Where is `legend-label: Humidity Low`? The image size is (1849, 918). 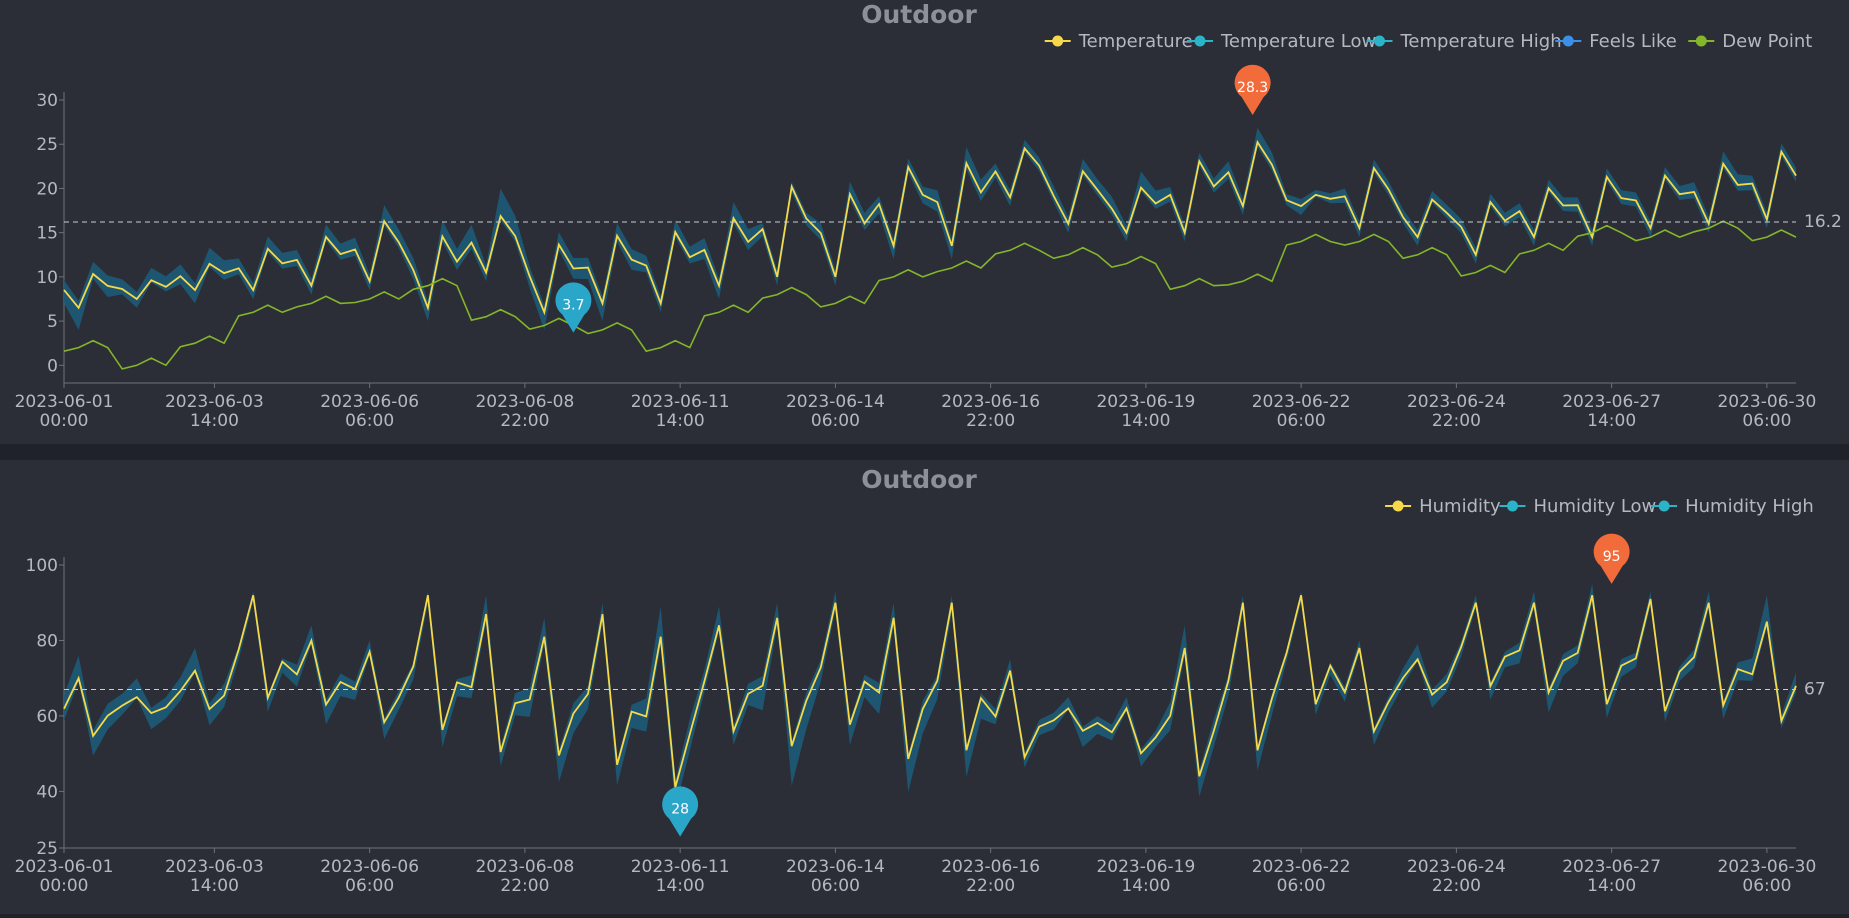
legend-label: Humidity Low is located at coordinates (1595, 506).